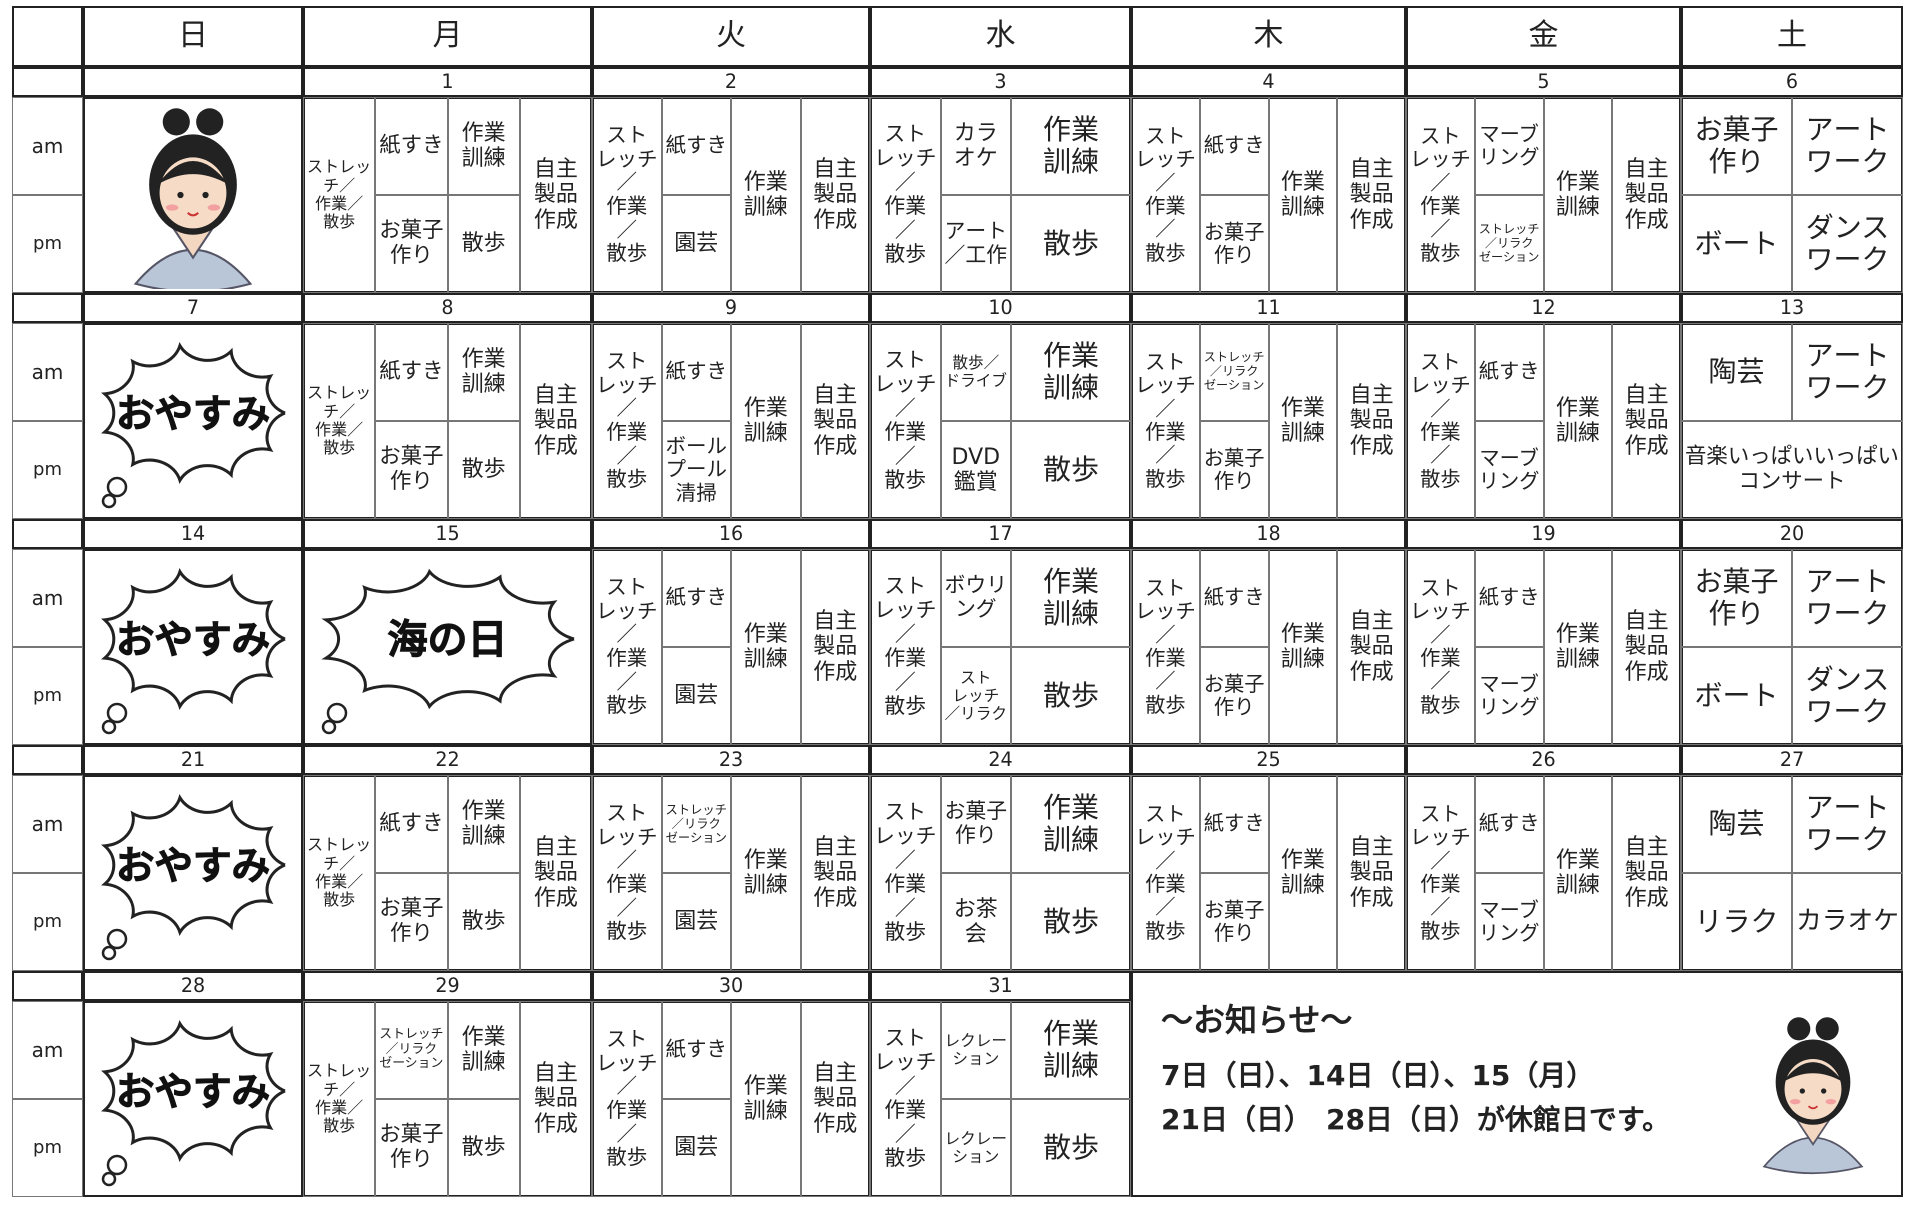 The width and height of the screenshot is (1913, 1212). Describe the element at coordinates (1000, 82) in the screenshot. I see `date-number: 3` at that location.